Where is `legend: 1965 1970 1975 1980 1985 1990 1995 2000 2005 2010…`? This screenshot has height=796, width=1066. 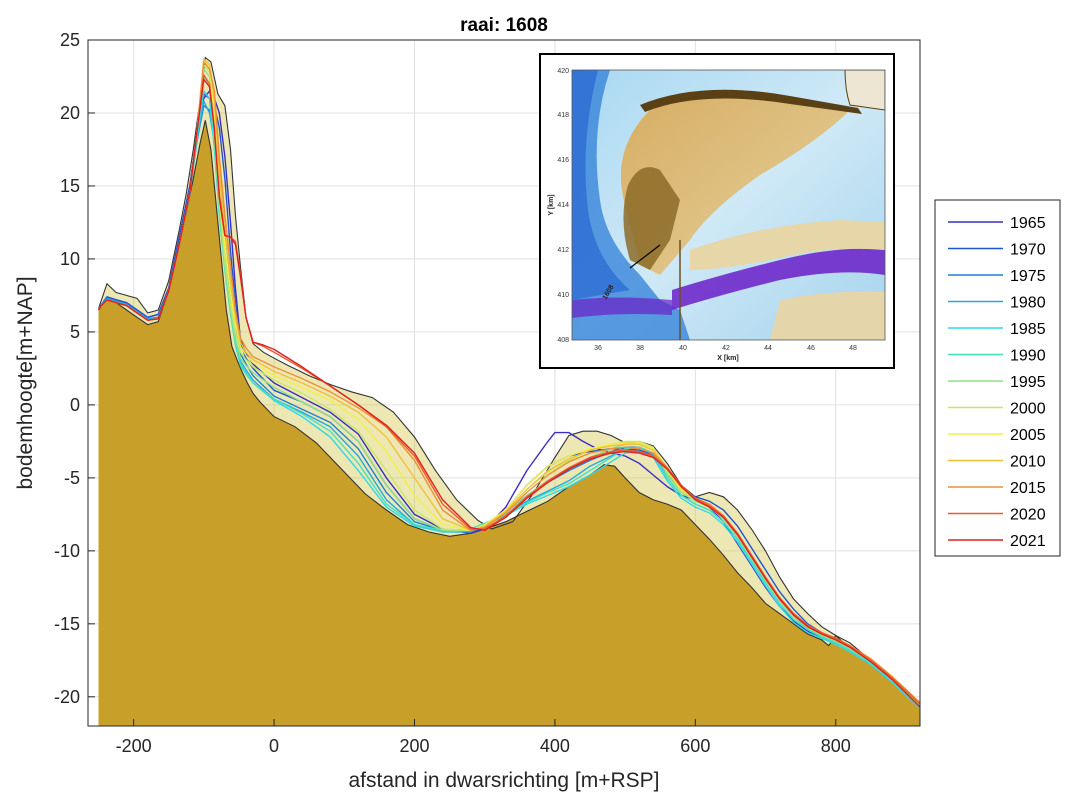
legend: 1965 1970 1975 1980 1985 1990 1995 2000 2005 2010… is located at coordinates (997, 378).